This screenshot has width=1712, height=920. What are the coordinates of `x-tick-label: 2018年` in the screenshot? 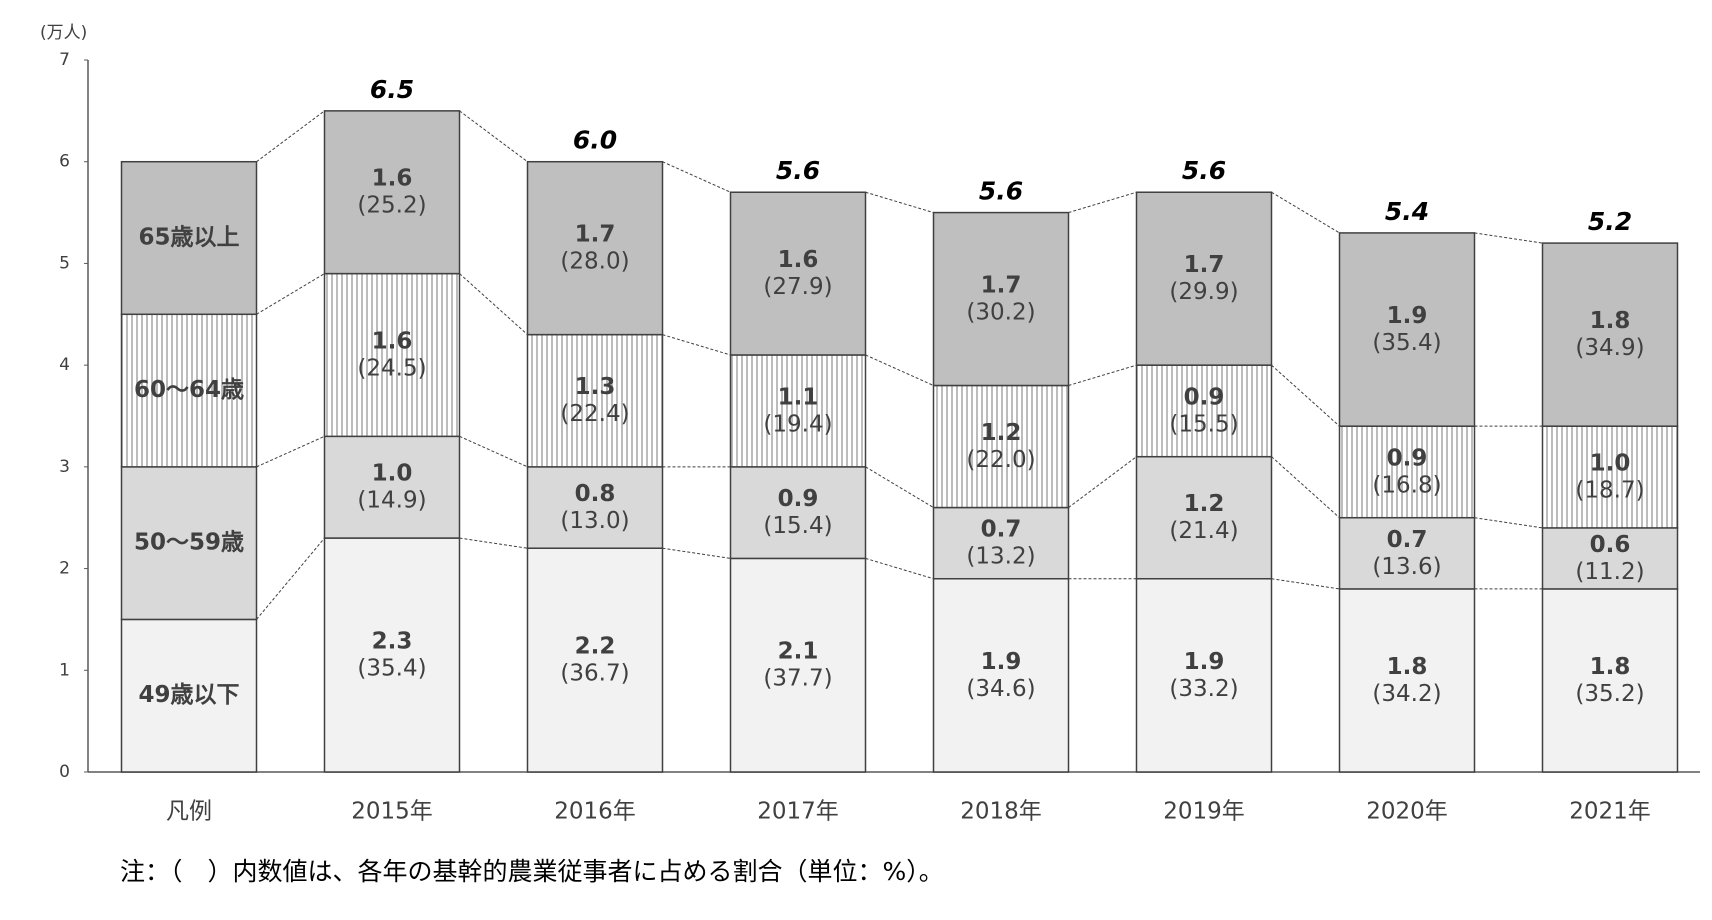 It's located at (1001, 812).